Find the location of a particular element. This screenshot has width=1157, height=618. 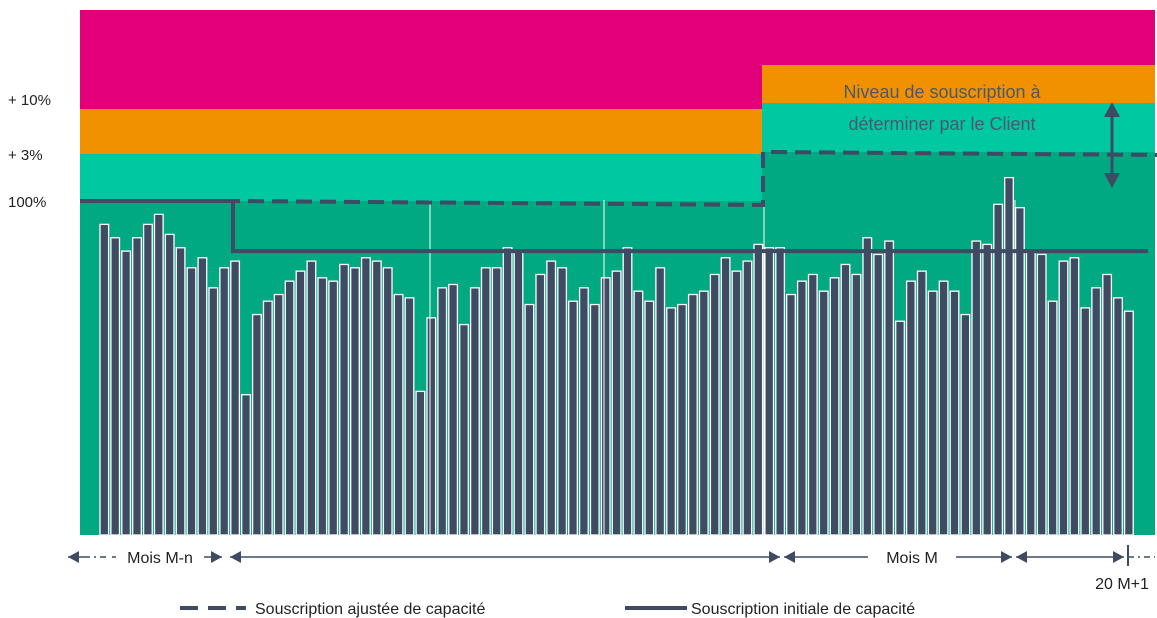

y-tick-label: + 10% is located at coordinates (29, 100).